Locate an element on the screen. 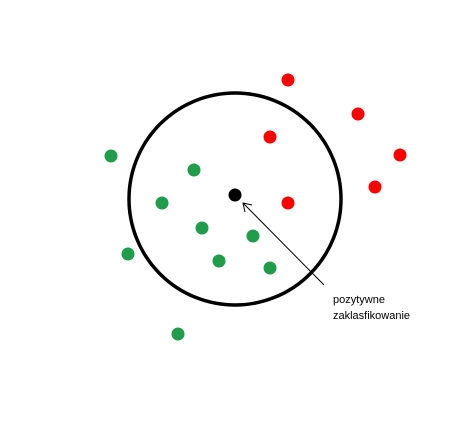  annotation-label: pozytywne zaklasfikowanie is located at coordinates (371, 308).